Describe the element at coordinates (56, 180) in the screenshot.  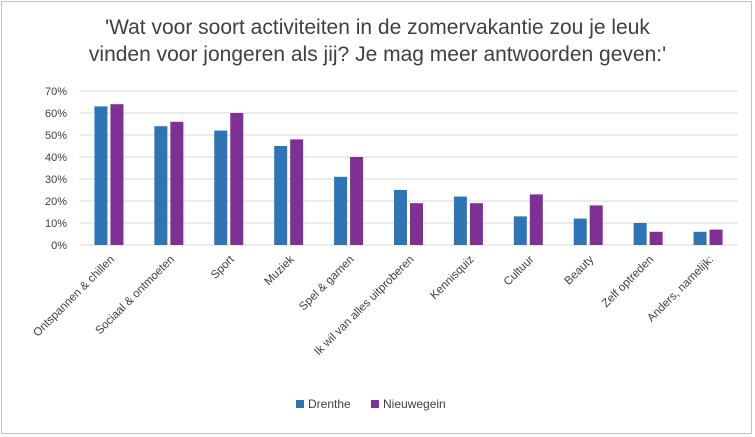
I see `y-tick-label: 30%` at that location.